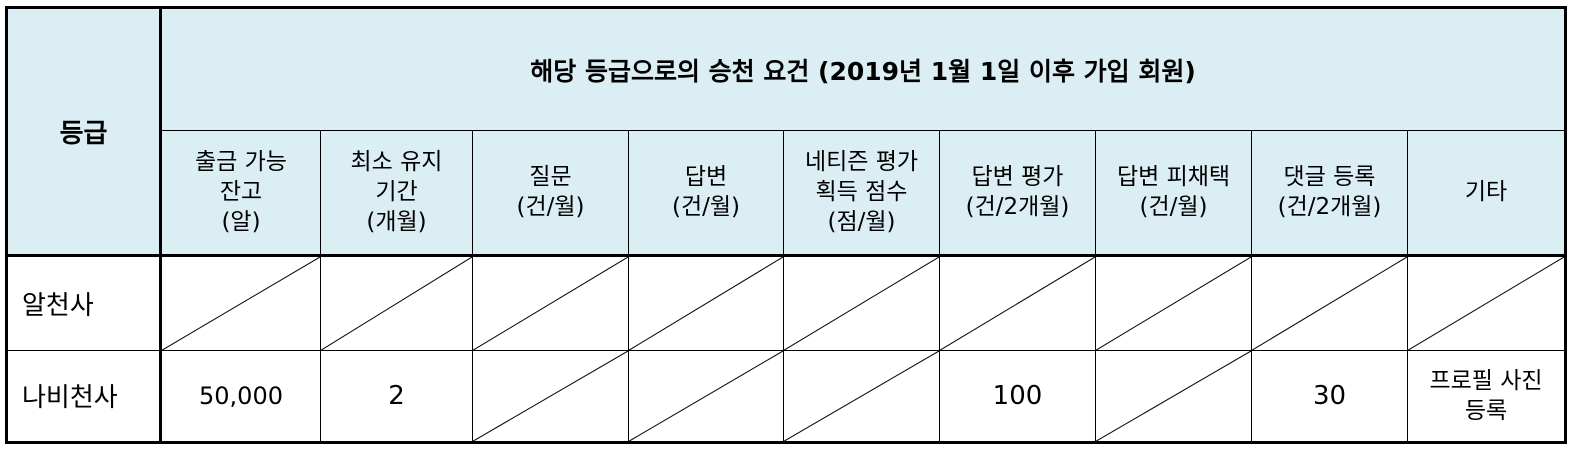 The image size is (1580, 450). I want to click on column-header-6: 답변 평가 (건/2개월), so click(1017, 193).